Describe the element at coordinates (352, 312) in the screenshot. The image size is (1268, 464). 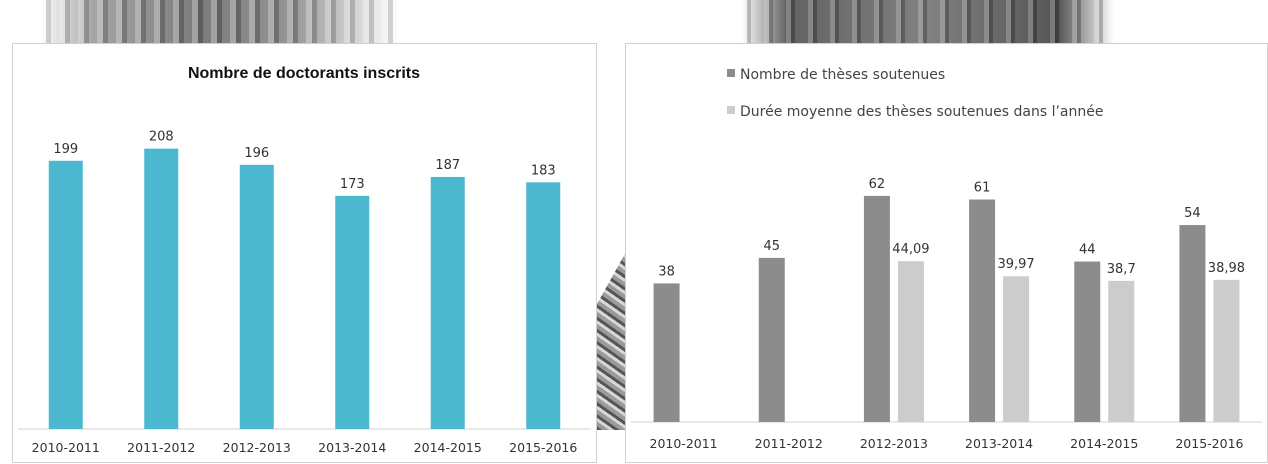
I see `bar-2013-2014` at that location.